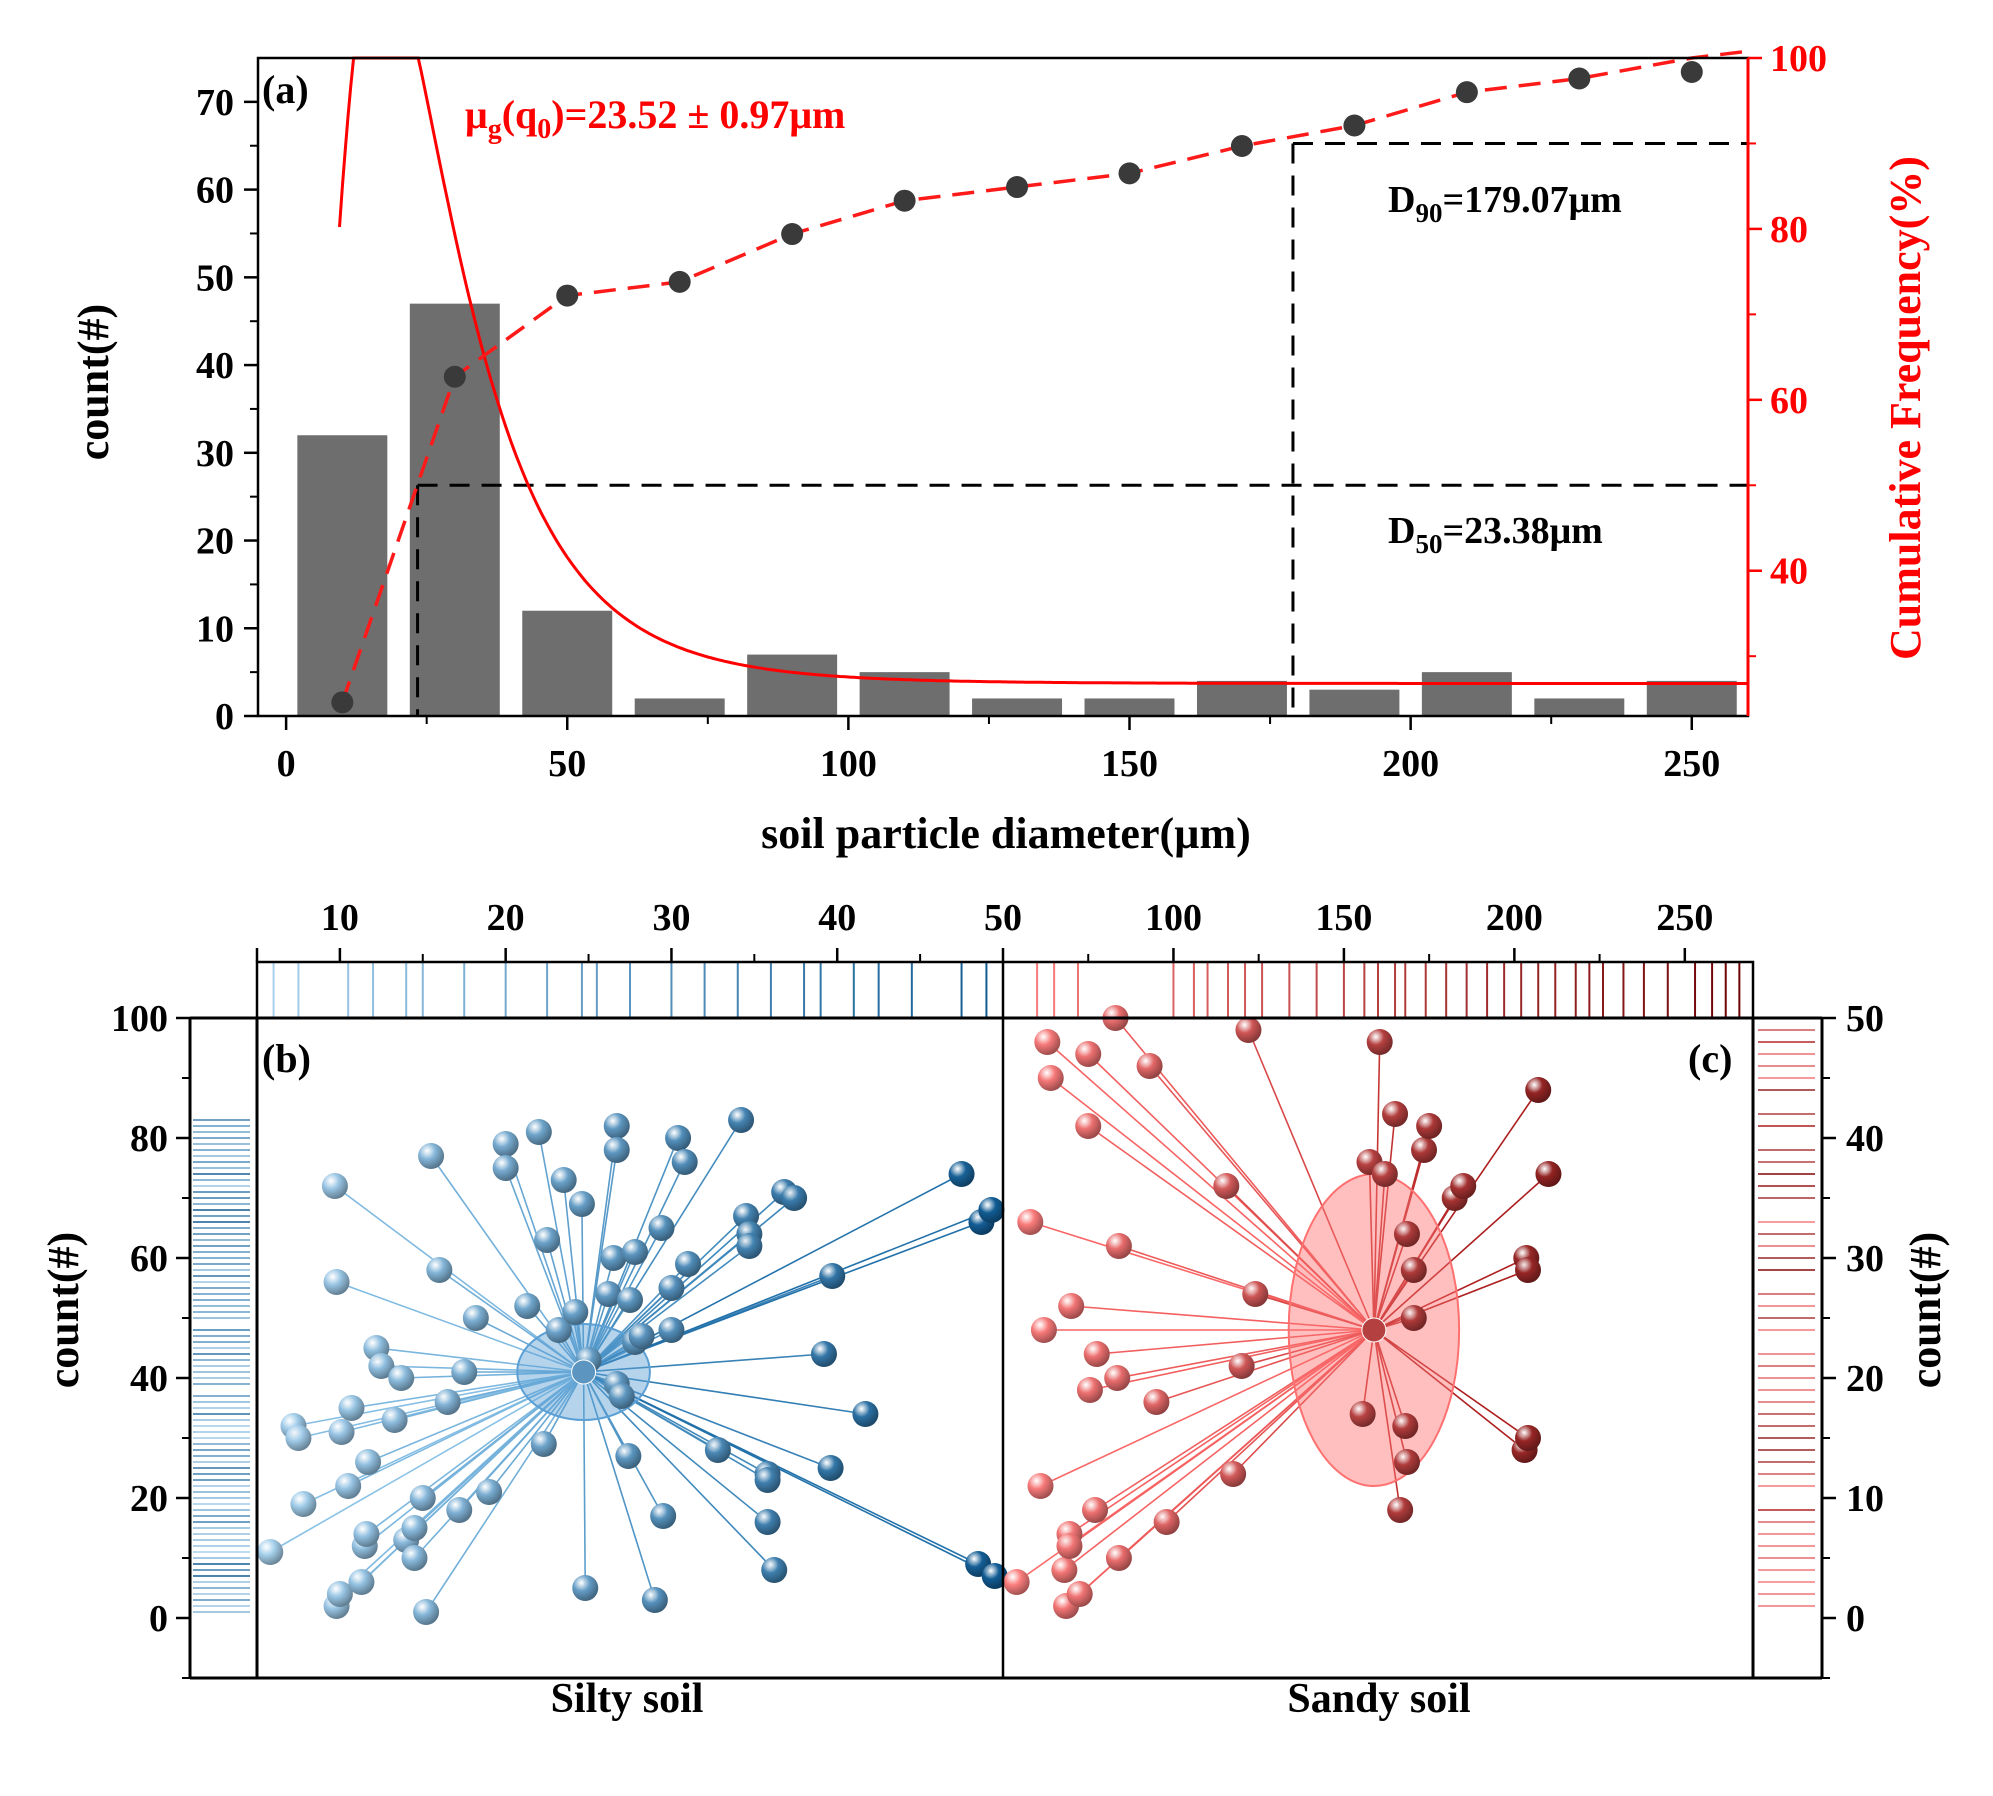 This screenshot has height=1796, width=1993. Describe the element at coordinates (1789, 572) in the screenshot. I see `a-y2-tick-label: 40` at that location.